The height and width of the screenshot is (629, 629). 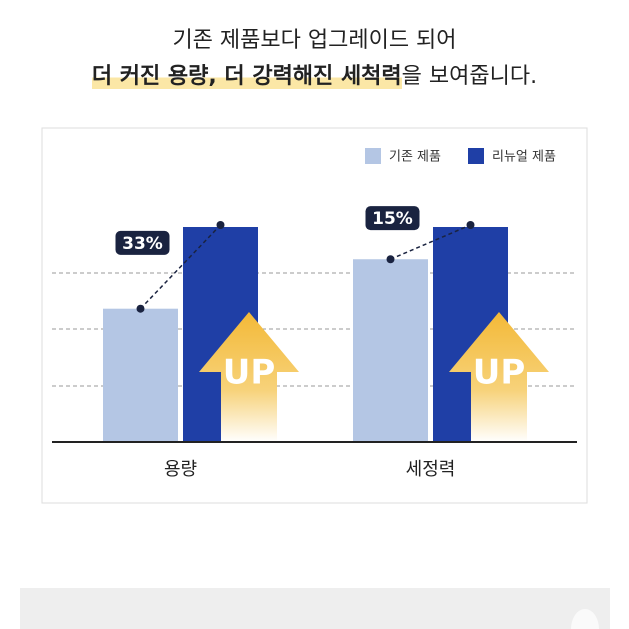 I want to click on category-label: 세정력, so click(x=431, y=469).